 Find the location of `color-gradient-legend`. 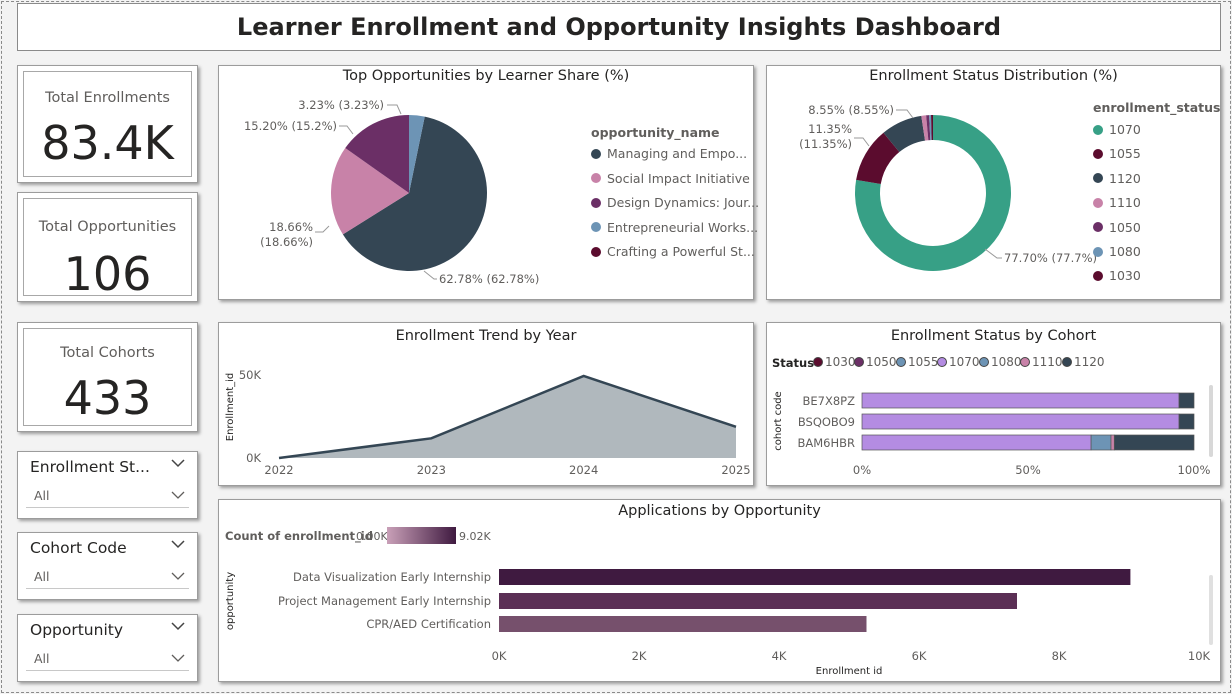

color-gradient-legend is located at coordinates (421, 535).